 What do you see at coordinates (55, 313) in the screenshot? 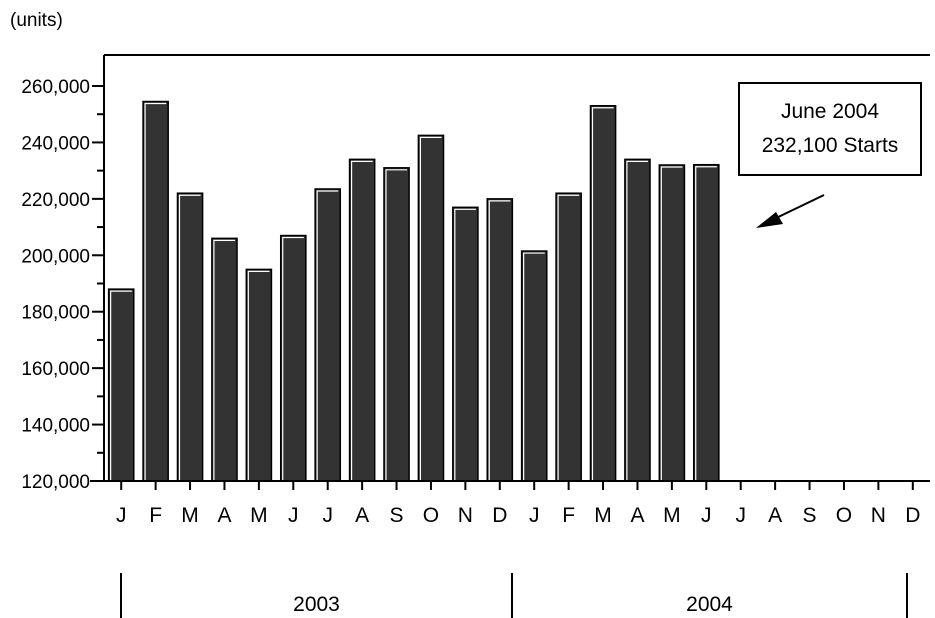
I see `y-tick-label: 180,000` at bounding box center [55, 313].